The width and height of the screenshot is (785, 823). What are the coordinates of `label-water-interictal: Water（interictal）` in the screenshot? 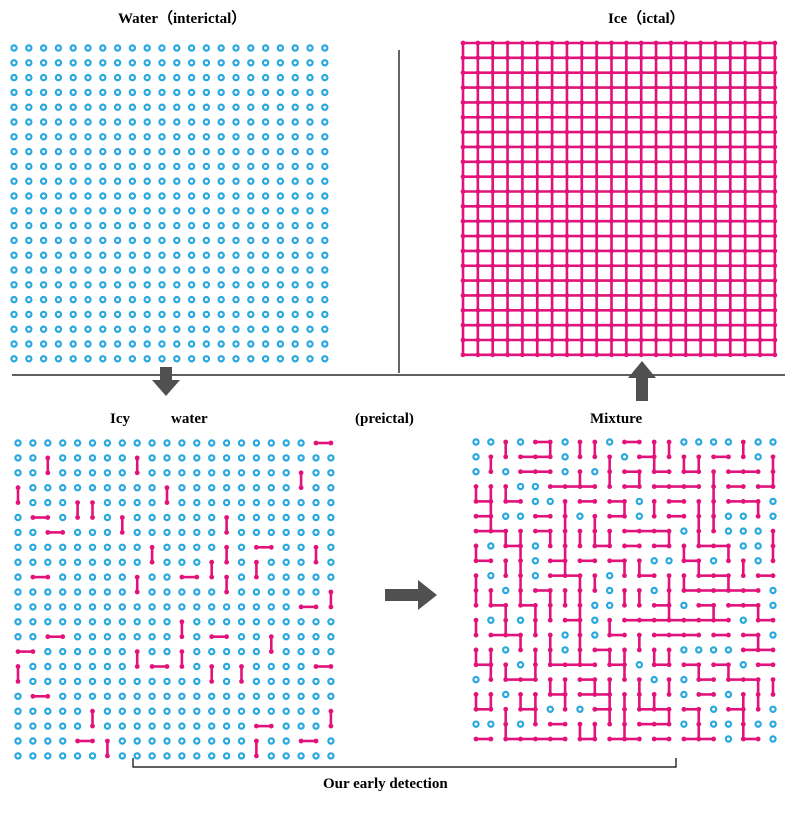 It's located at (182, 19).